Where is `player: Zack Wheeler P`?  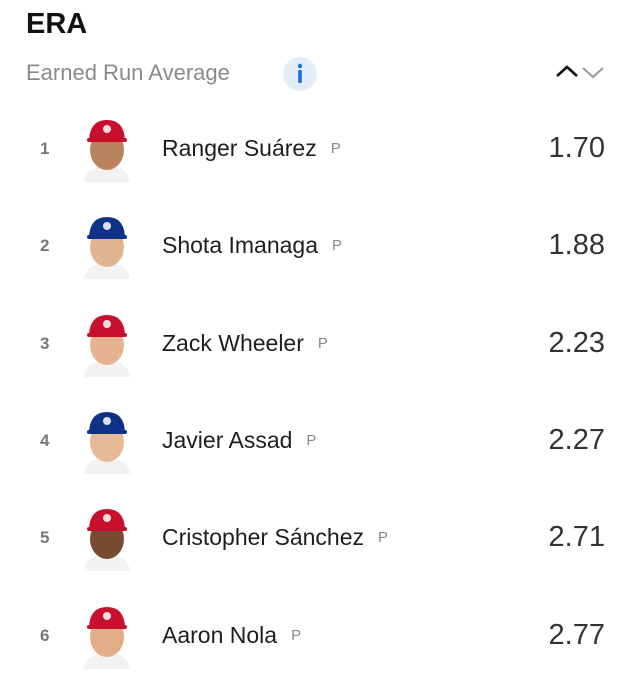
player: Zack Wheeler P is located at coordinates (245, 343).